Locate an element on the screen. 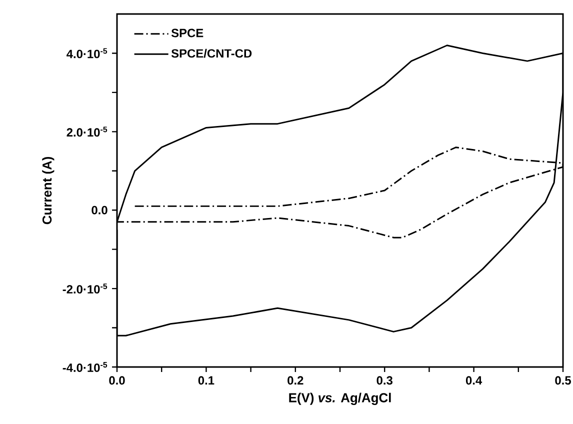 The image size is (573, 424). y-tick-label: -4.0·10$^{-5}$ is located at coordinates (85, 367).